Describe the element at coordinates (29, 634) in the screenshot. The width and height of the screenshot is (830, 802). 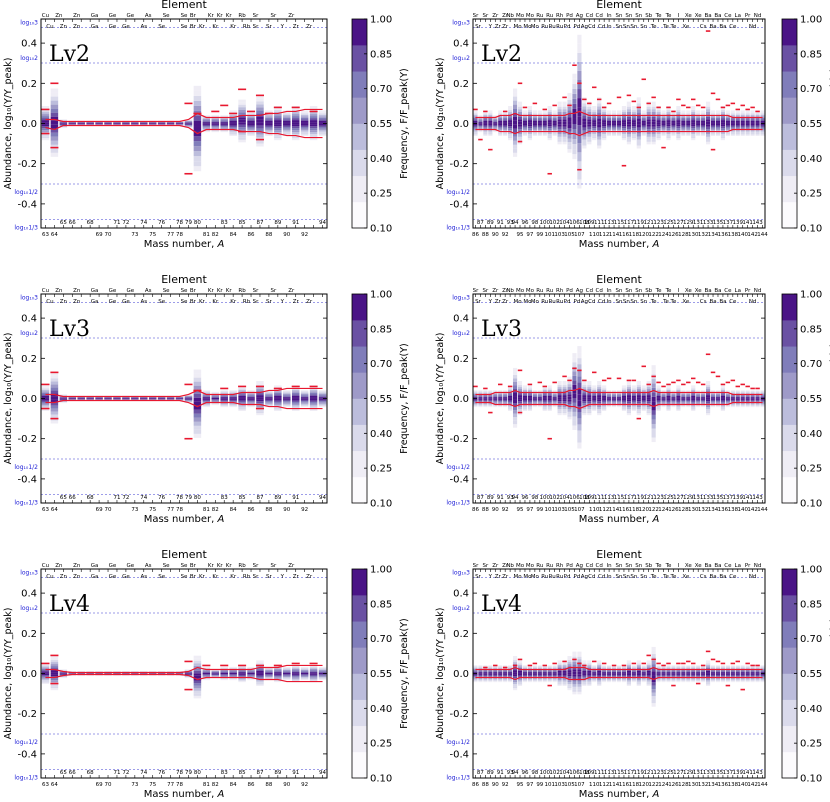
I see `y-tick-label: 0.2` at that location.